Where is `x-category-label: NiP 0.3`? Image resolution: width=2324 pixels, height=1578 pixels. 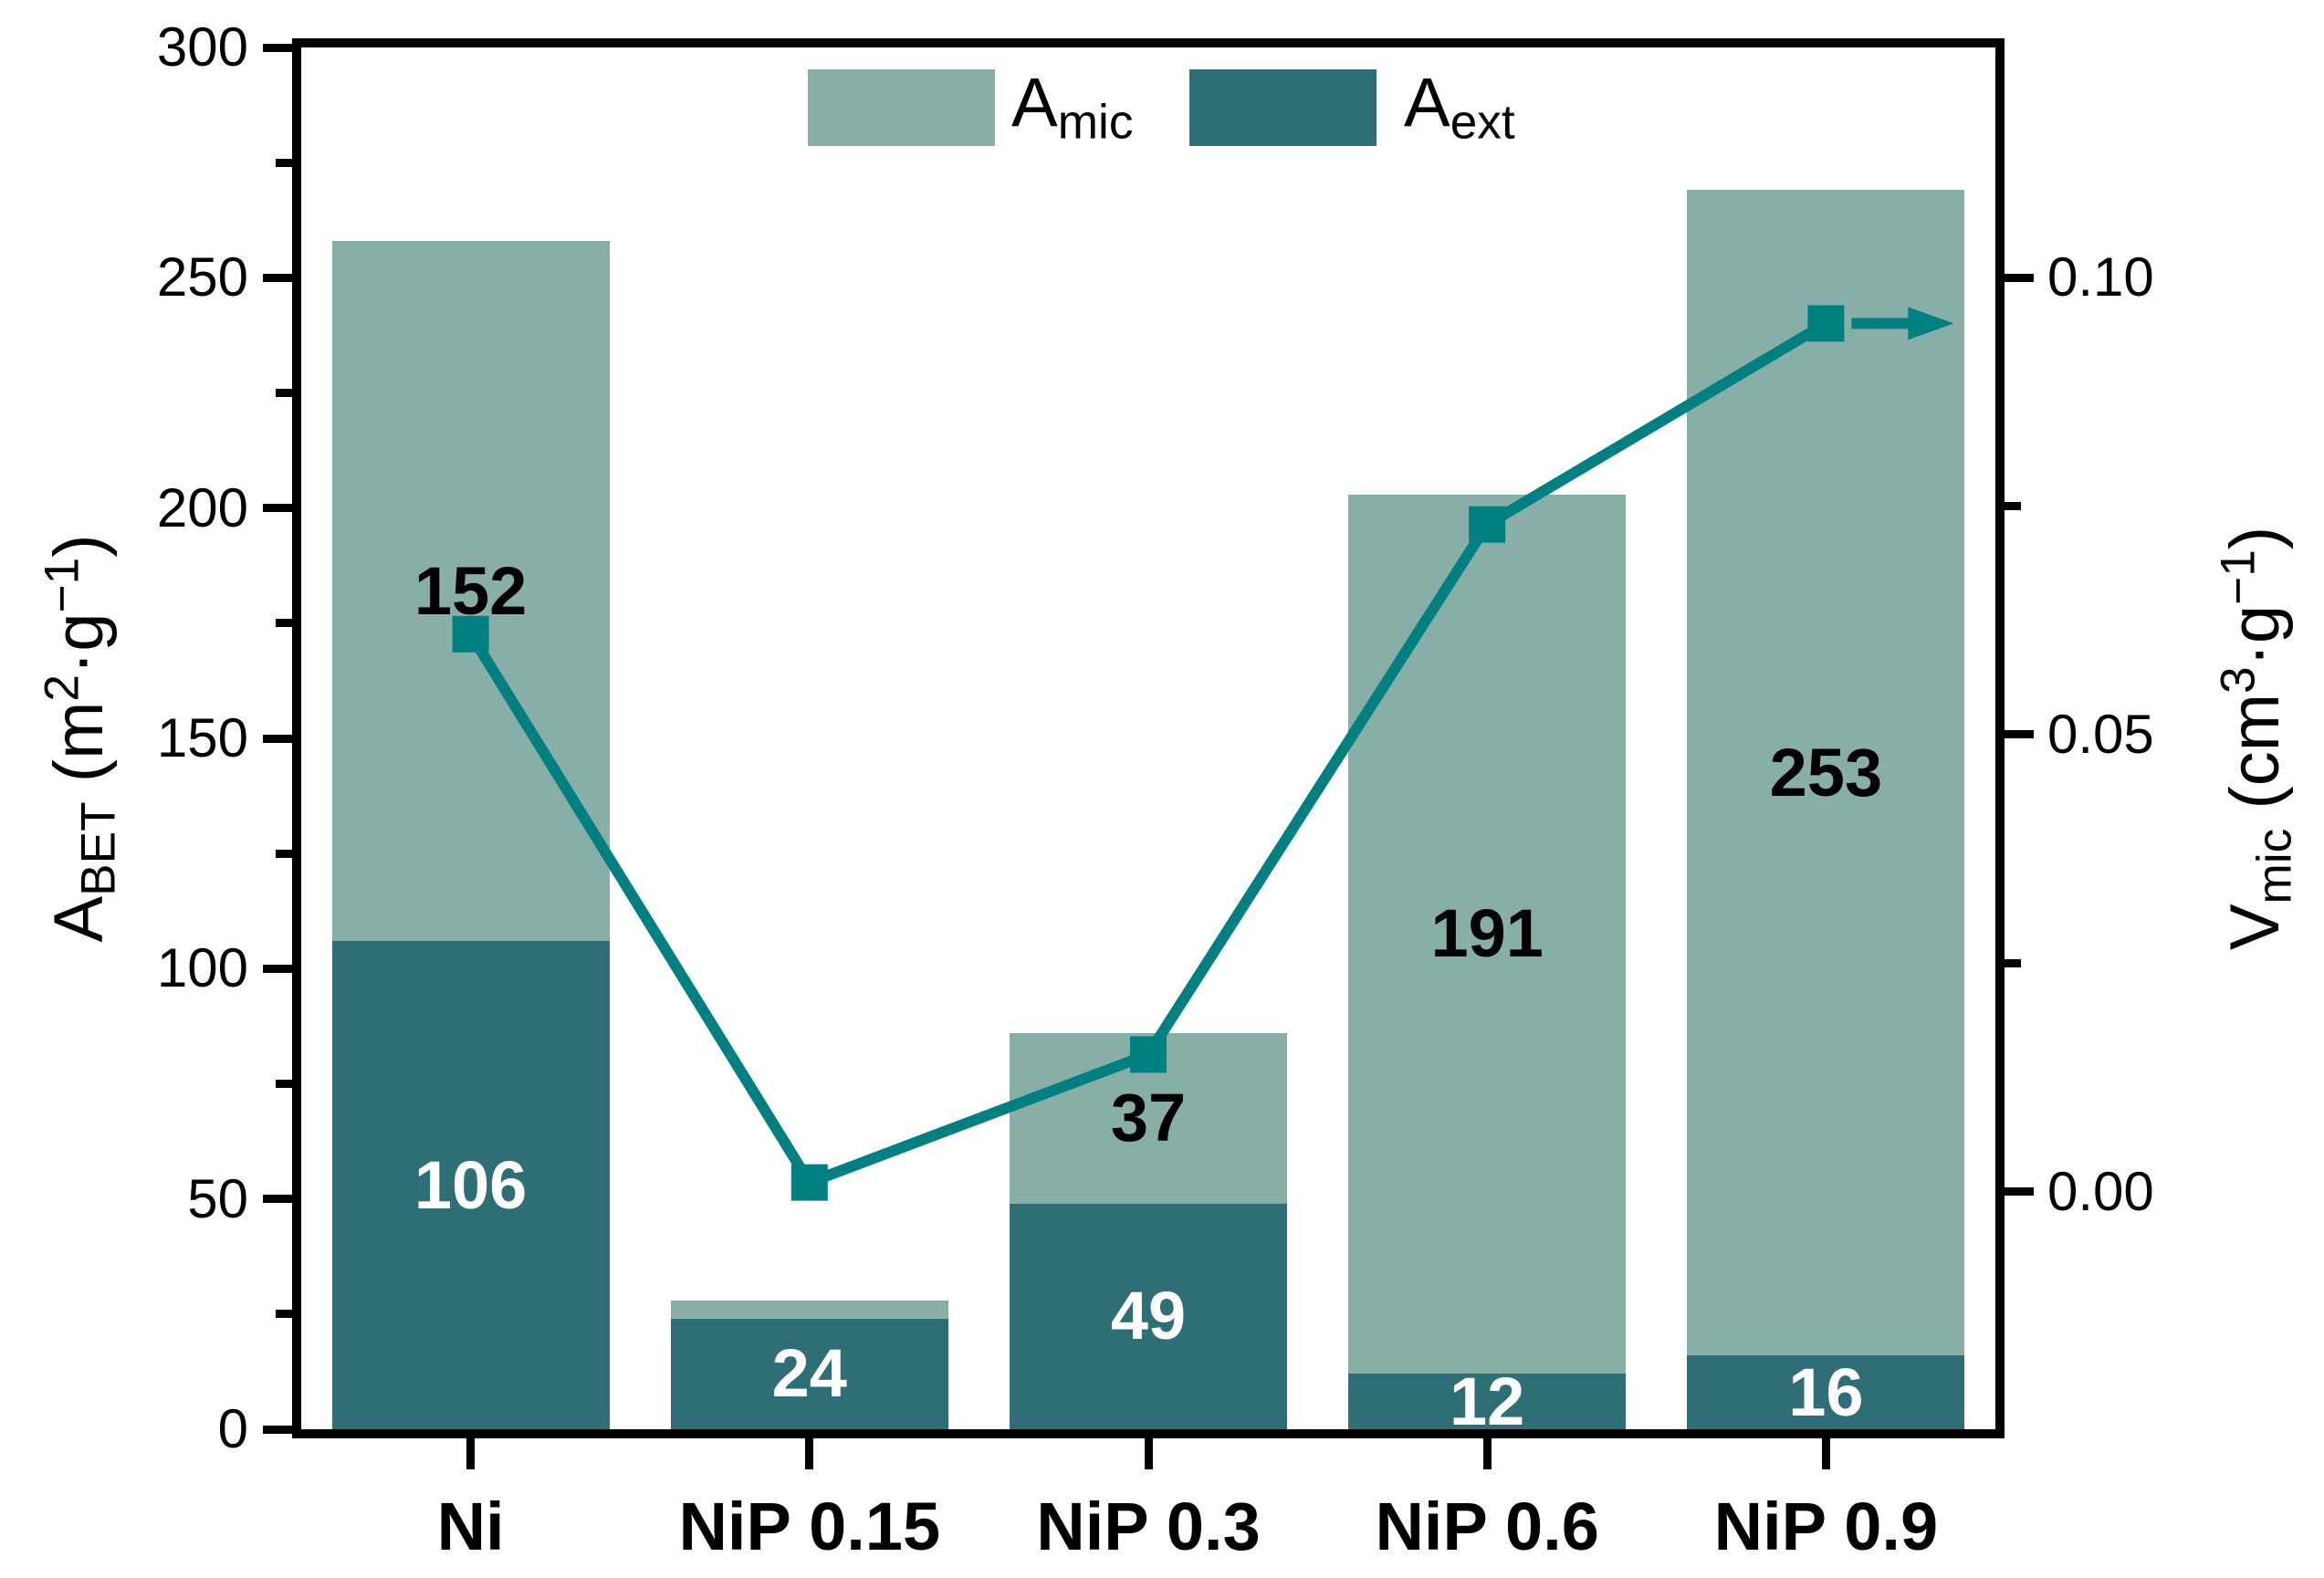 x-category-label: NiP 0.3 is located at coordinates (1148, 1527).